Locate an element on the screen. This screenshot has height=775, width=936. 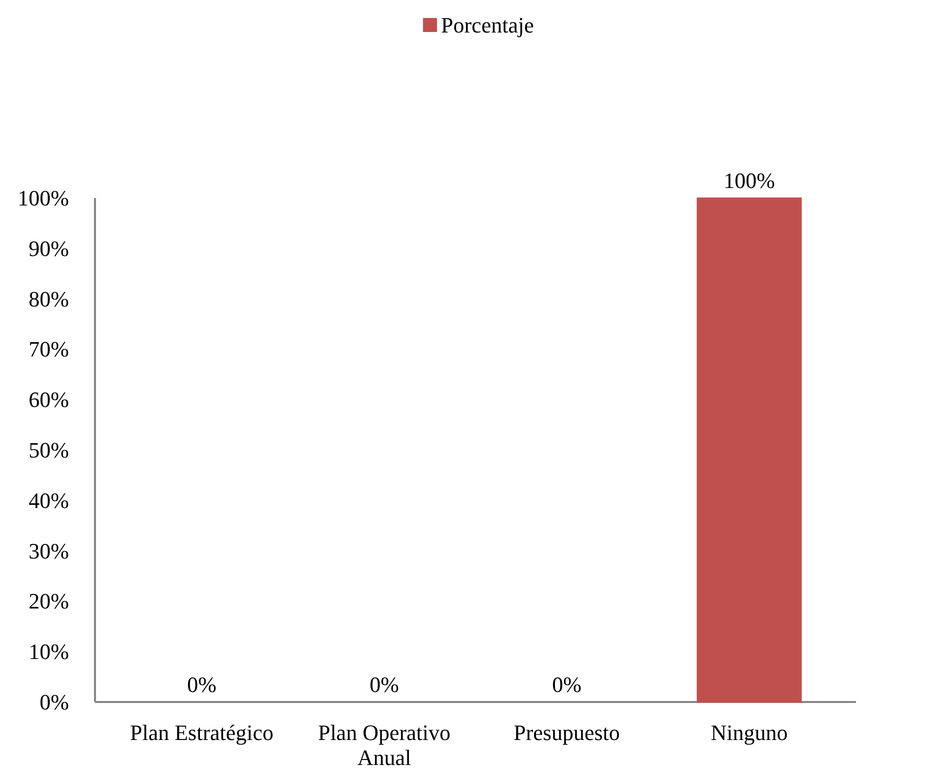
legend-label: Porcentaje is located at coordinates (487, 25).